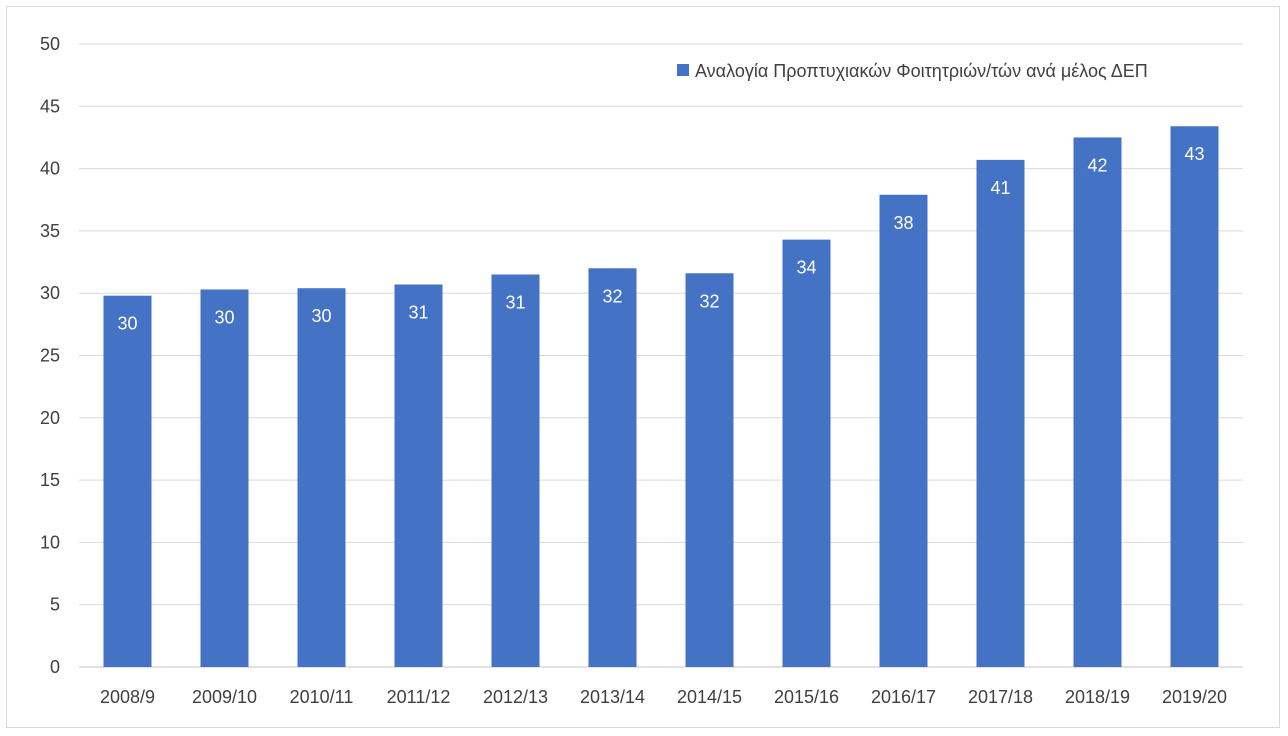  Describe the element at coordinates (515, 697) in the screenshot. I see `x-tick-label: 2012/13` at that location.